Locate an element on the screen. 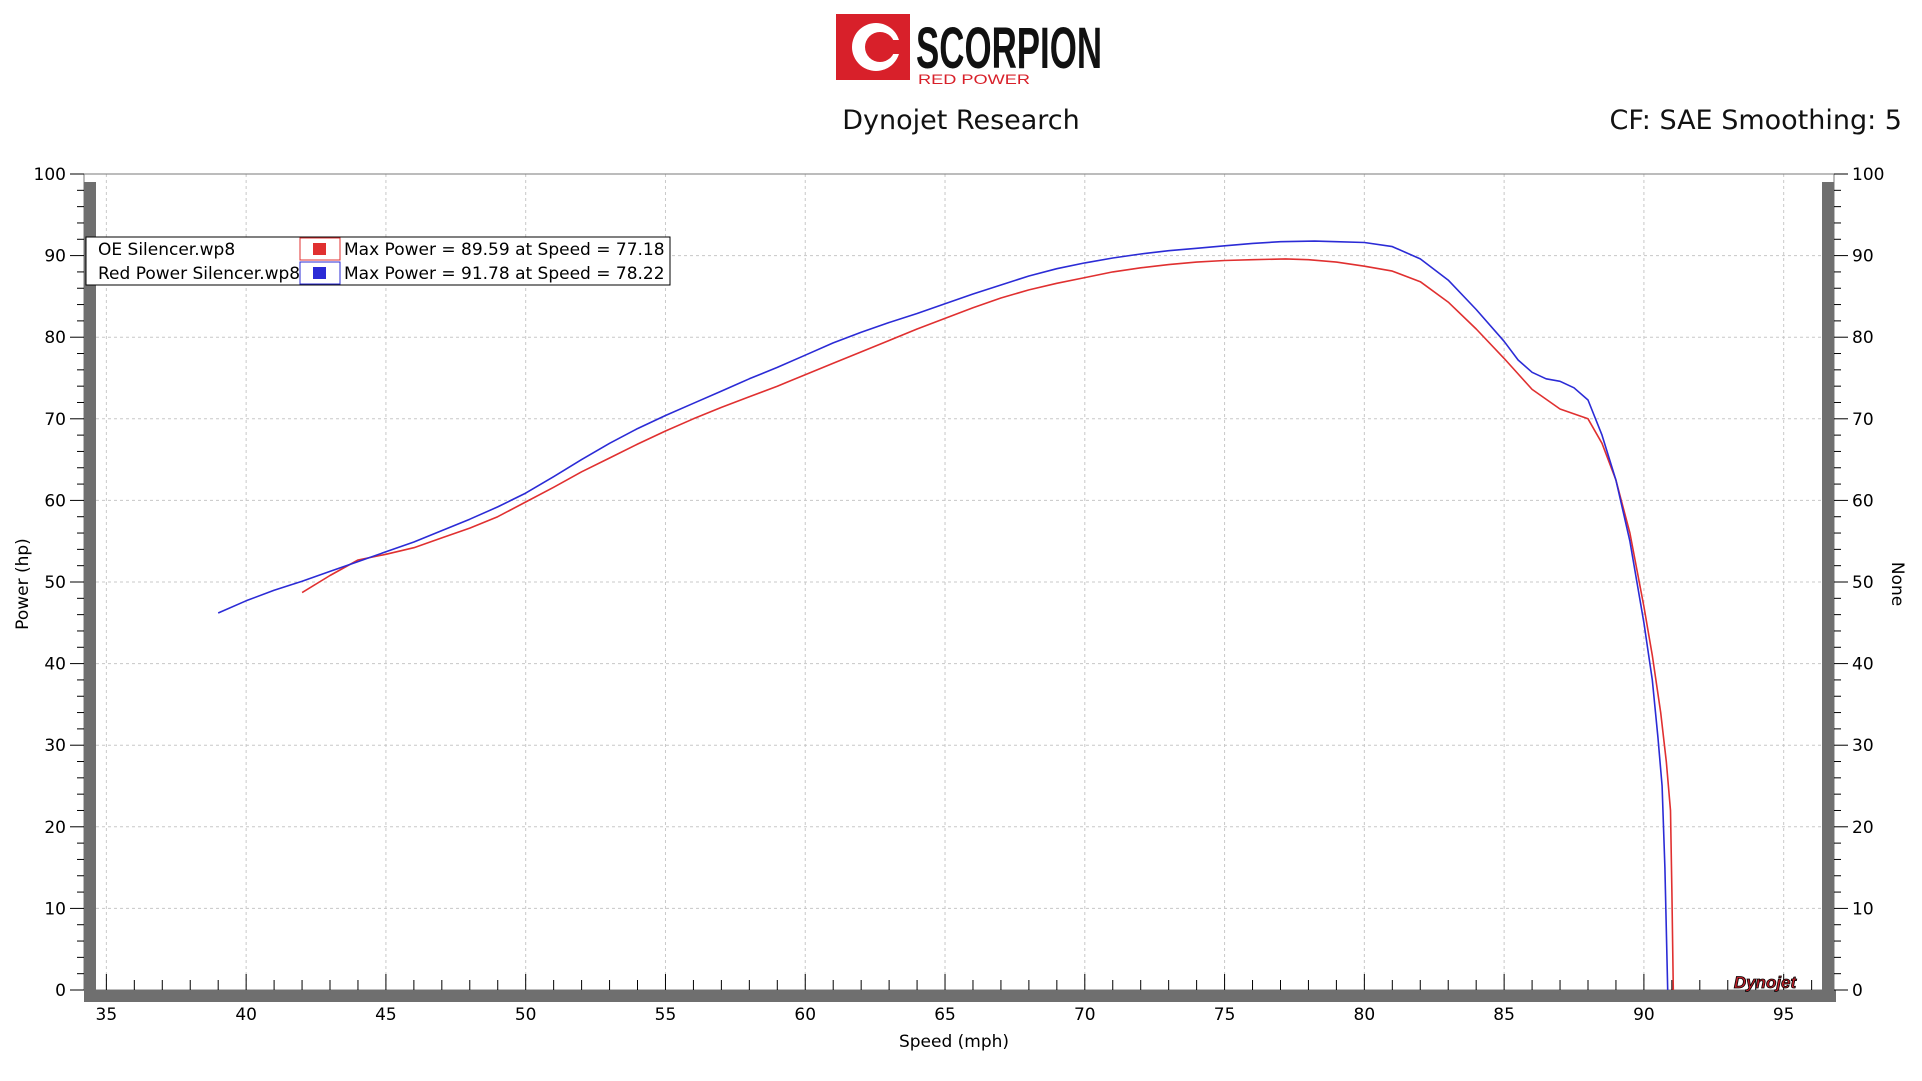 This screenshot has width=1922, height=1081. chart-header-title: Dynojet Research is located at coordinates (961, 120).